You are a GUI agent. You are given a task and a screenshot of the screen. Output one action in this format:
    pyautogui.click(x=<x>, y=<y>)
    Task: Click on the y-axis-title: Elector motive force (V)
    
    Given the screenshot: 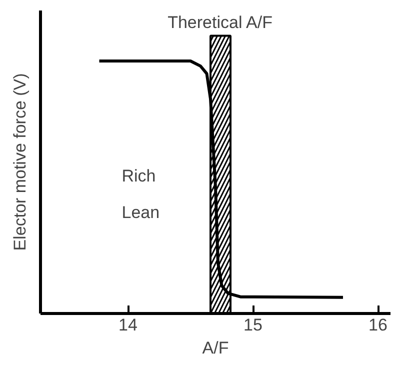 What is the action you would take?
    pyautogui.click(x=20, y=162)
    